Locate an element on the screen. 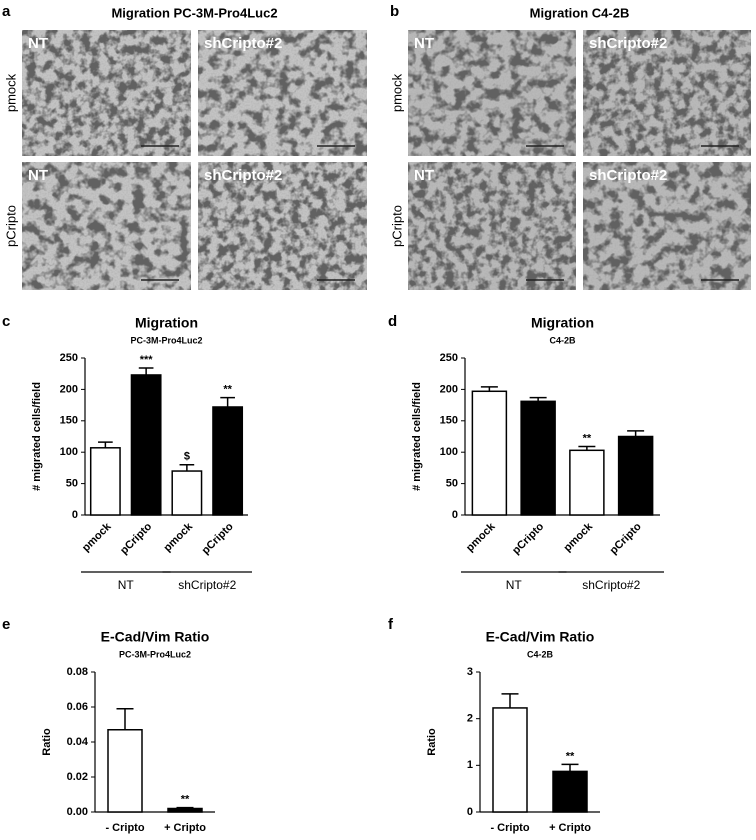  y-tick-label: 250 is located at coordinates (69, 358).